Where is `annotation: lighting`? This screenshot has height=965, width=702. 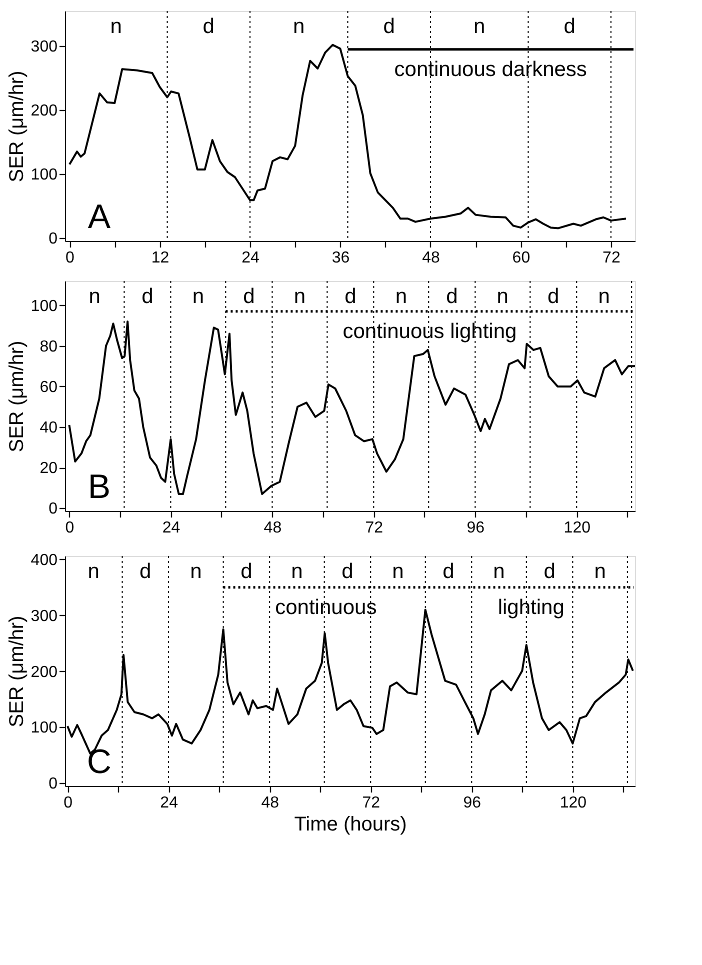 annotation: lighting is located at coordinates (531, 608).